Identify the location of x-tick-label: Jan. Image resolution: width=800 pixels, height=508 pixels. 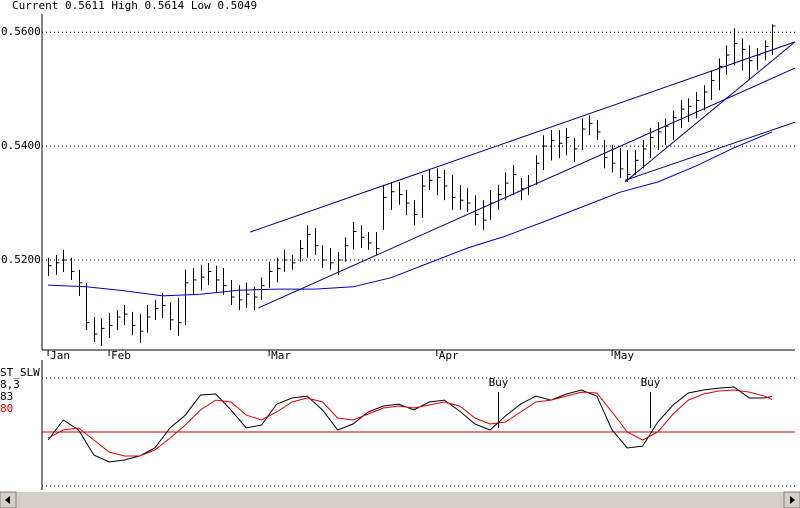
(60, 355).